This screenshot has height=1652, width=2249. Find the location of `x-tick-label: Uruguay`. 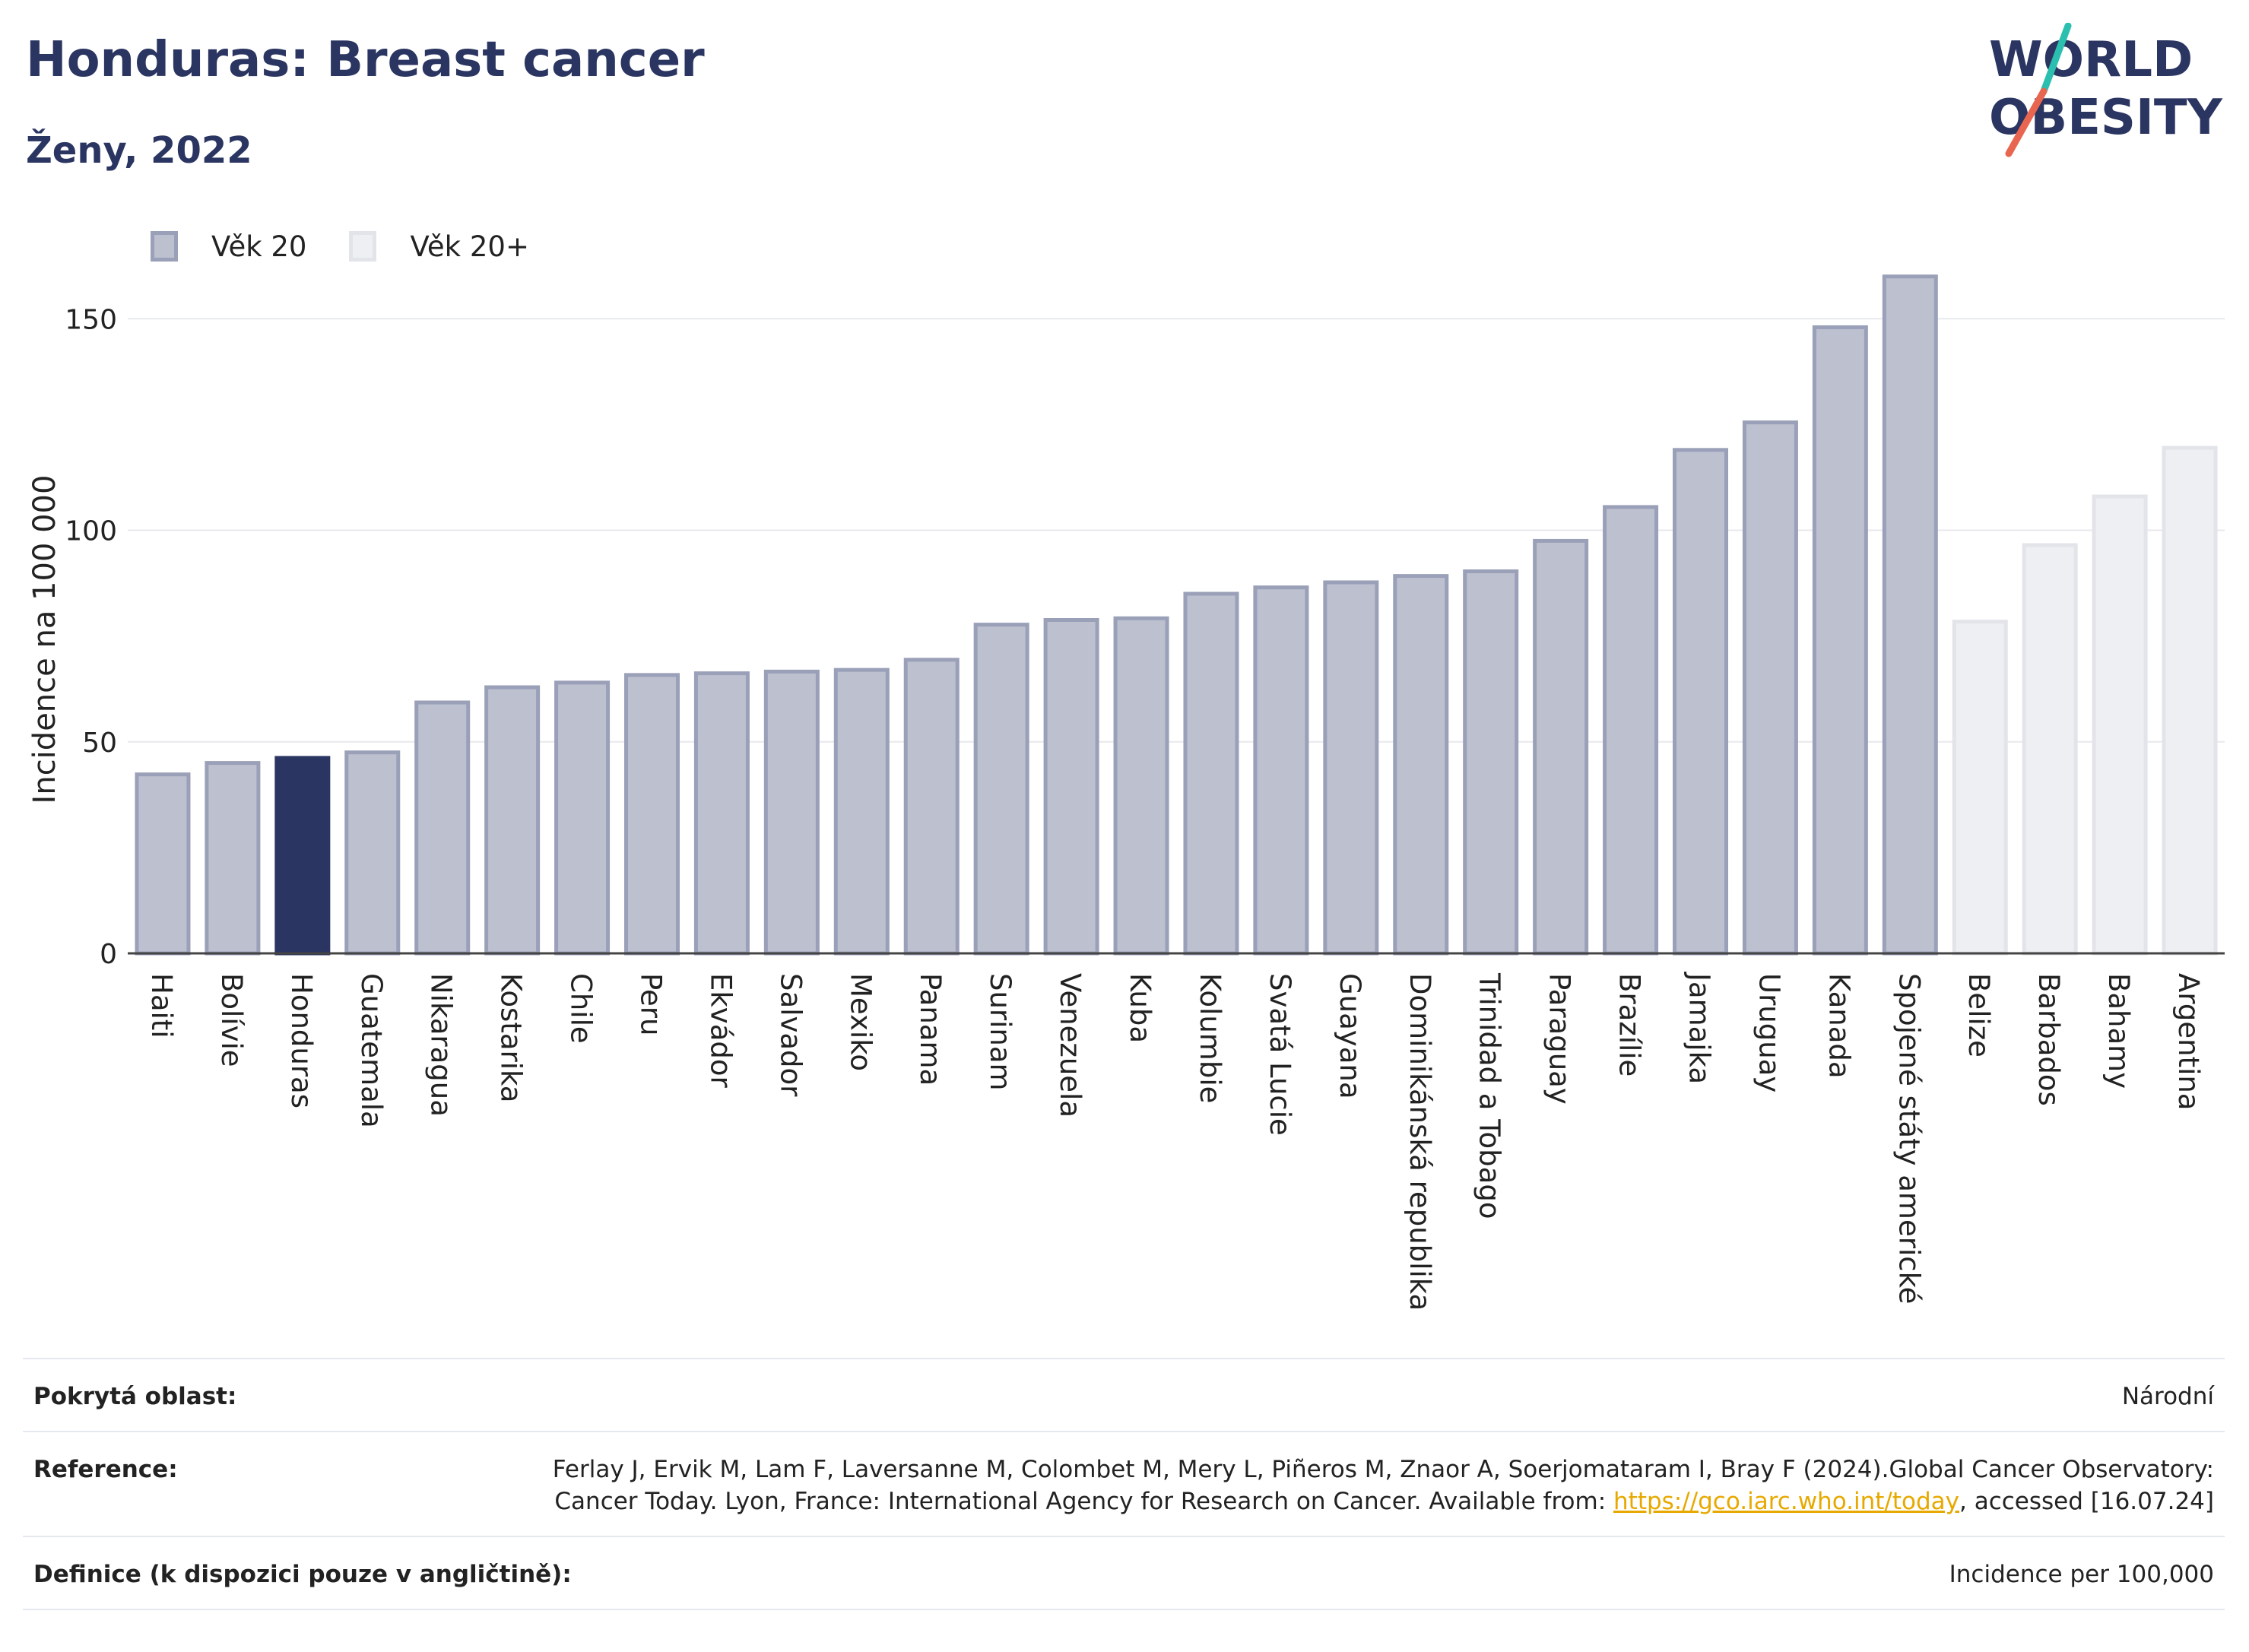

x-tick-label: Uruguay is located at coordinates (1769, 1032).